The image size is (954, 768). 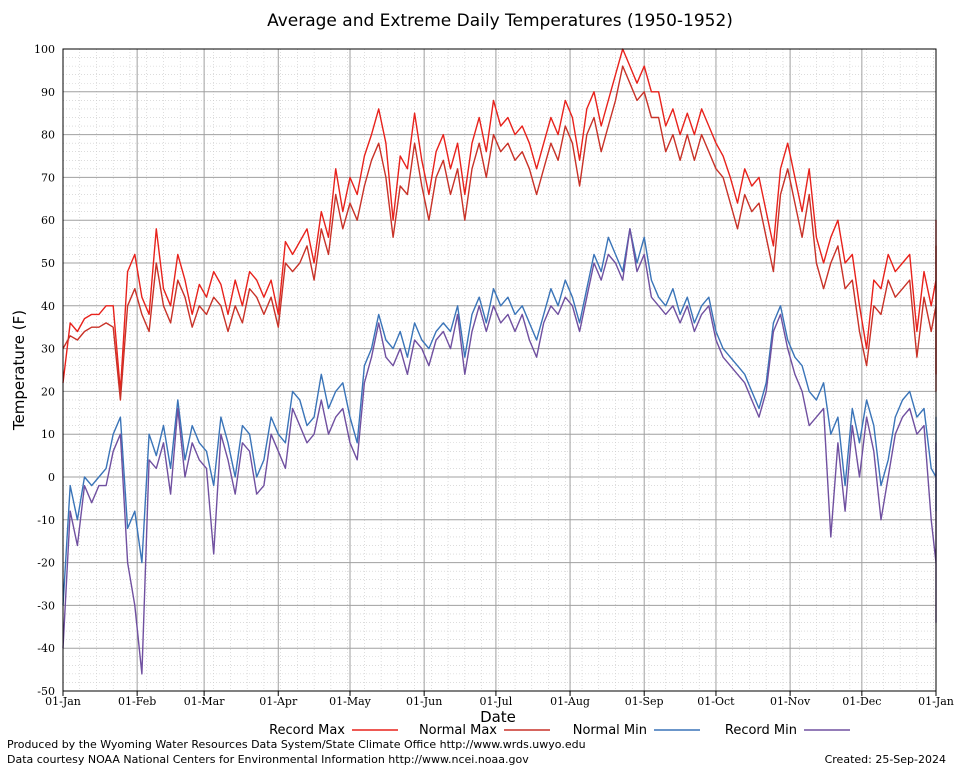 I want to click on x-tick-label: 01-Mar, so click(x=205, y=701).